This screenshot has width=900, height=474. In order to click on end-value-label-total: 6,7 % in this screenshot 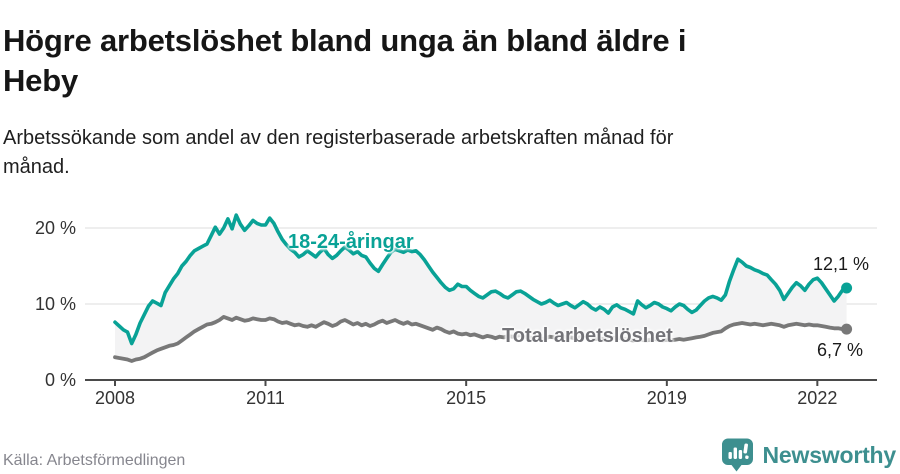, I will do `click(840, 350)`.